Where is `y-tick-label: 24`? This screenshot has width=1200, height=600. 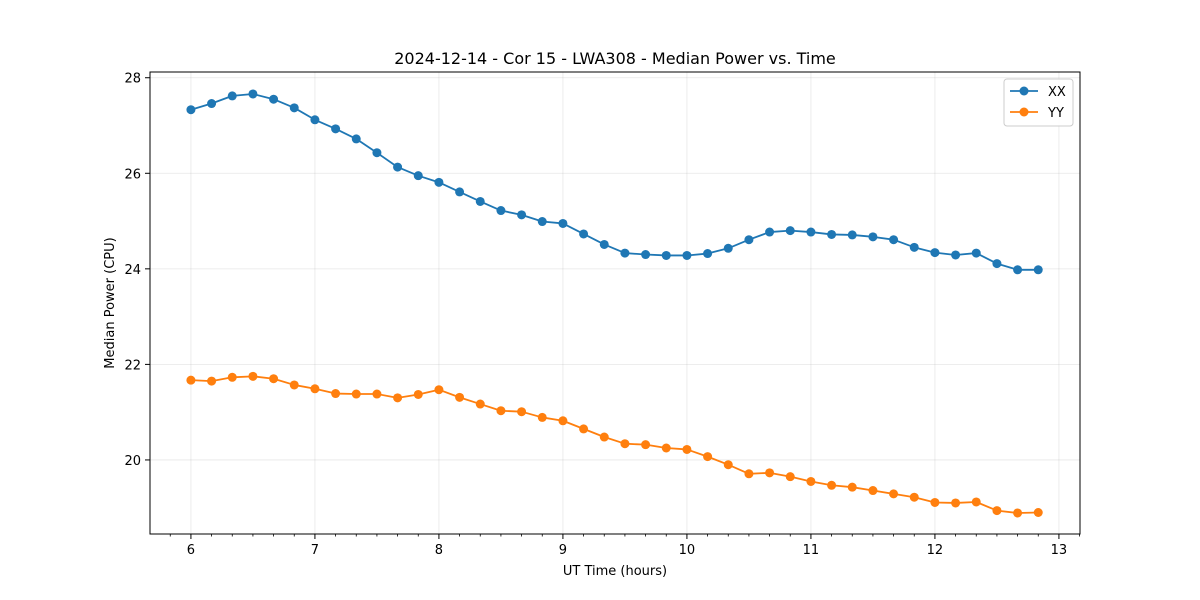
y-tick-label: 24 is located at coordinates (132, 270).